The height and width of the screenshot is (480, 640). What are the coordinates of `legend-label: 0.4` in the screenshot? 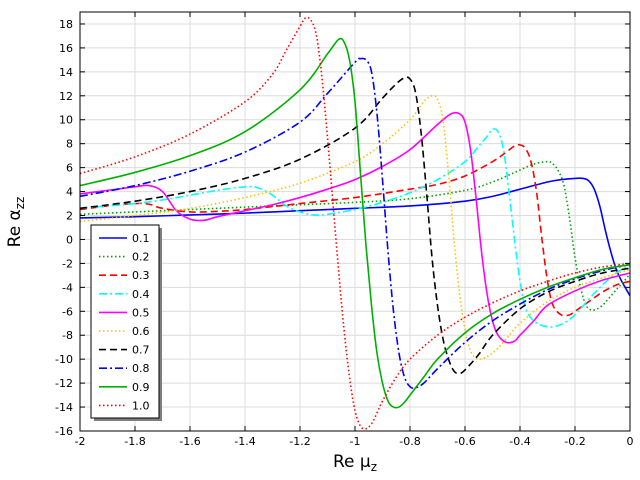 It's located at (141, 294).